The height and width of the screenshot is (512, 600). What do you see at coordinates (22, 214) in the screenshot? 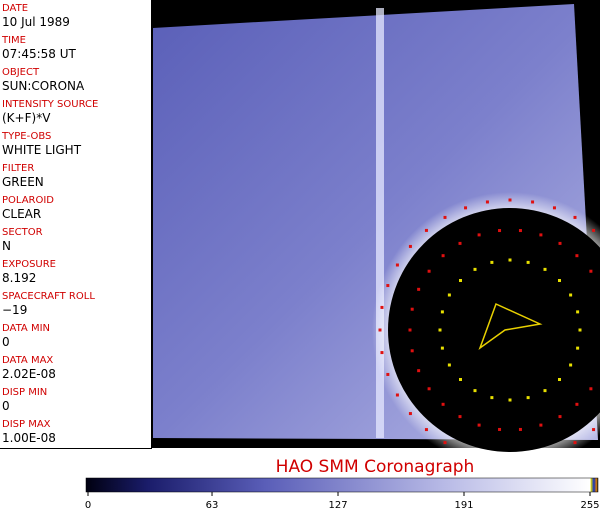
I see `field-value: CLEAR` at bounding box center [22, 214].